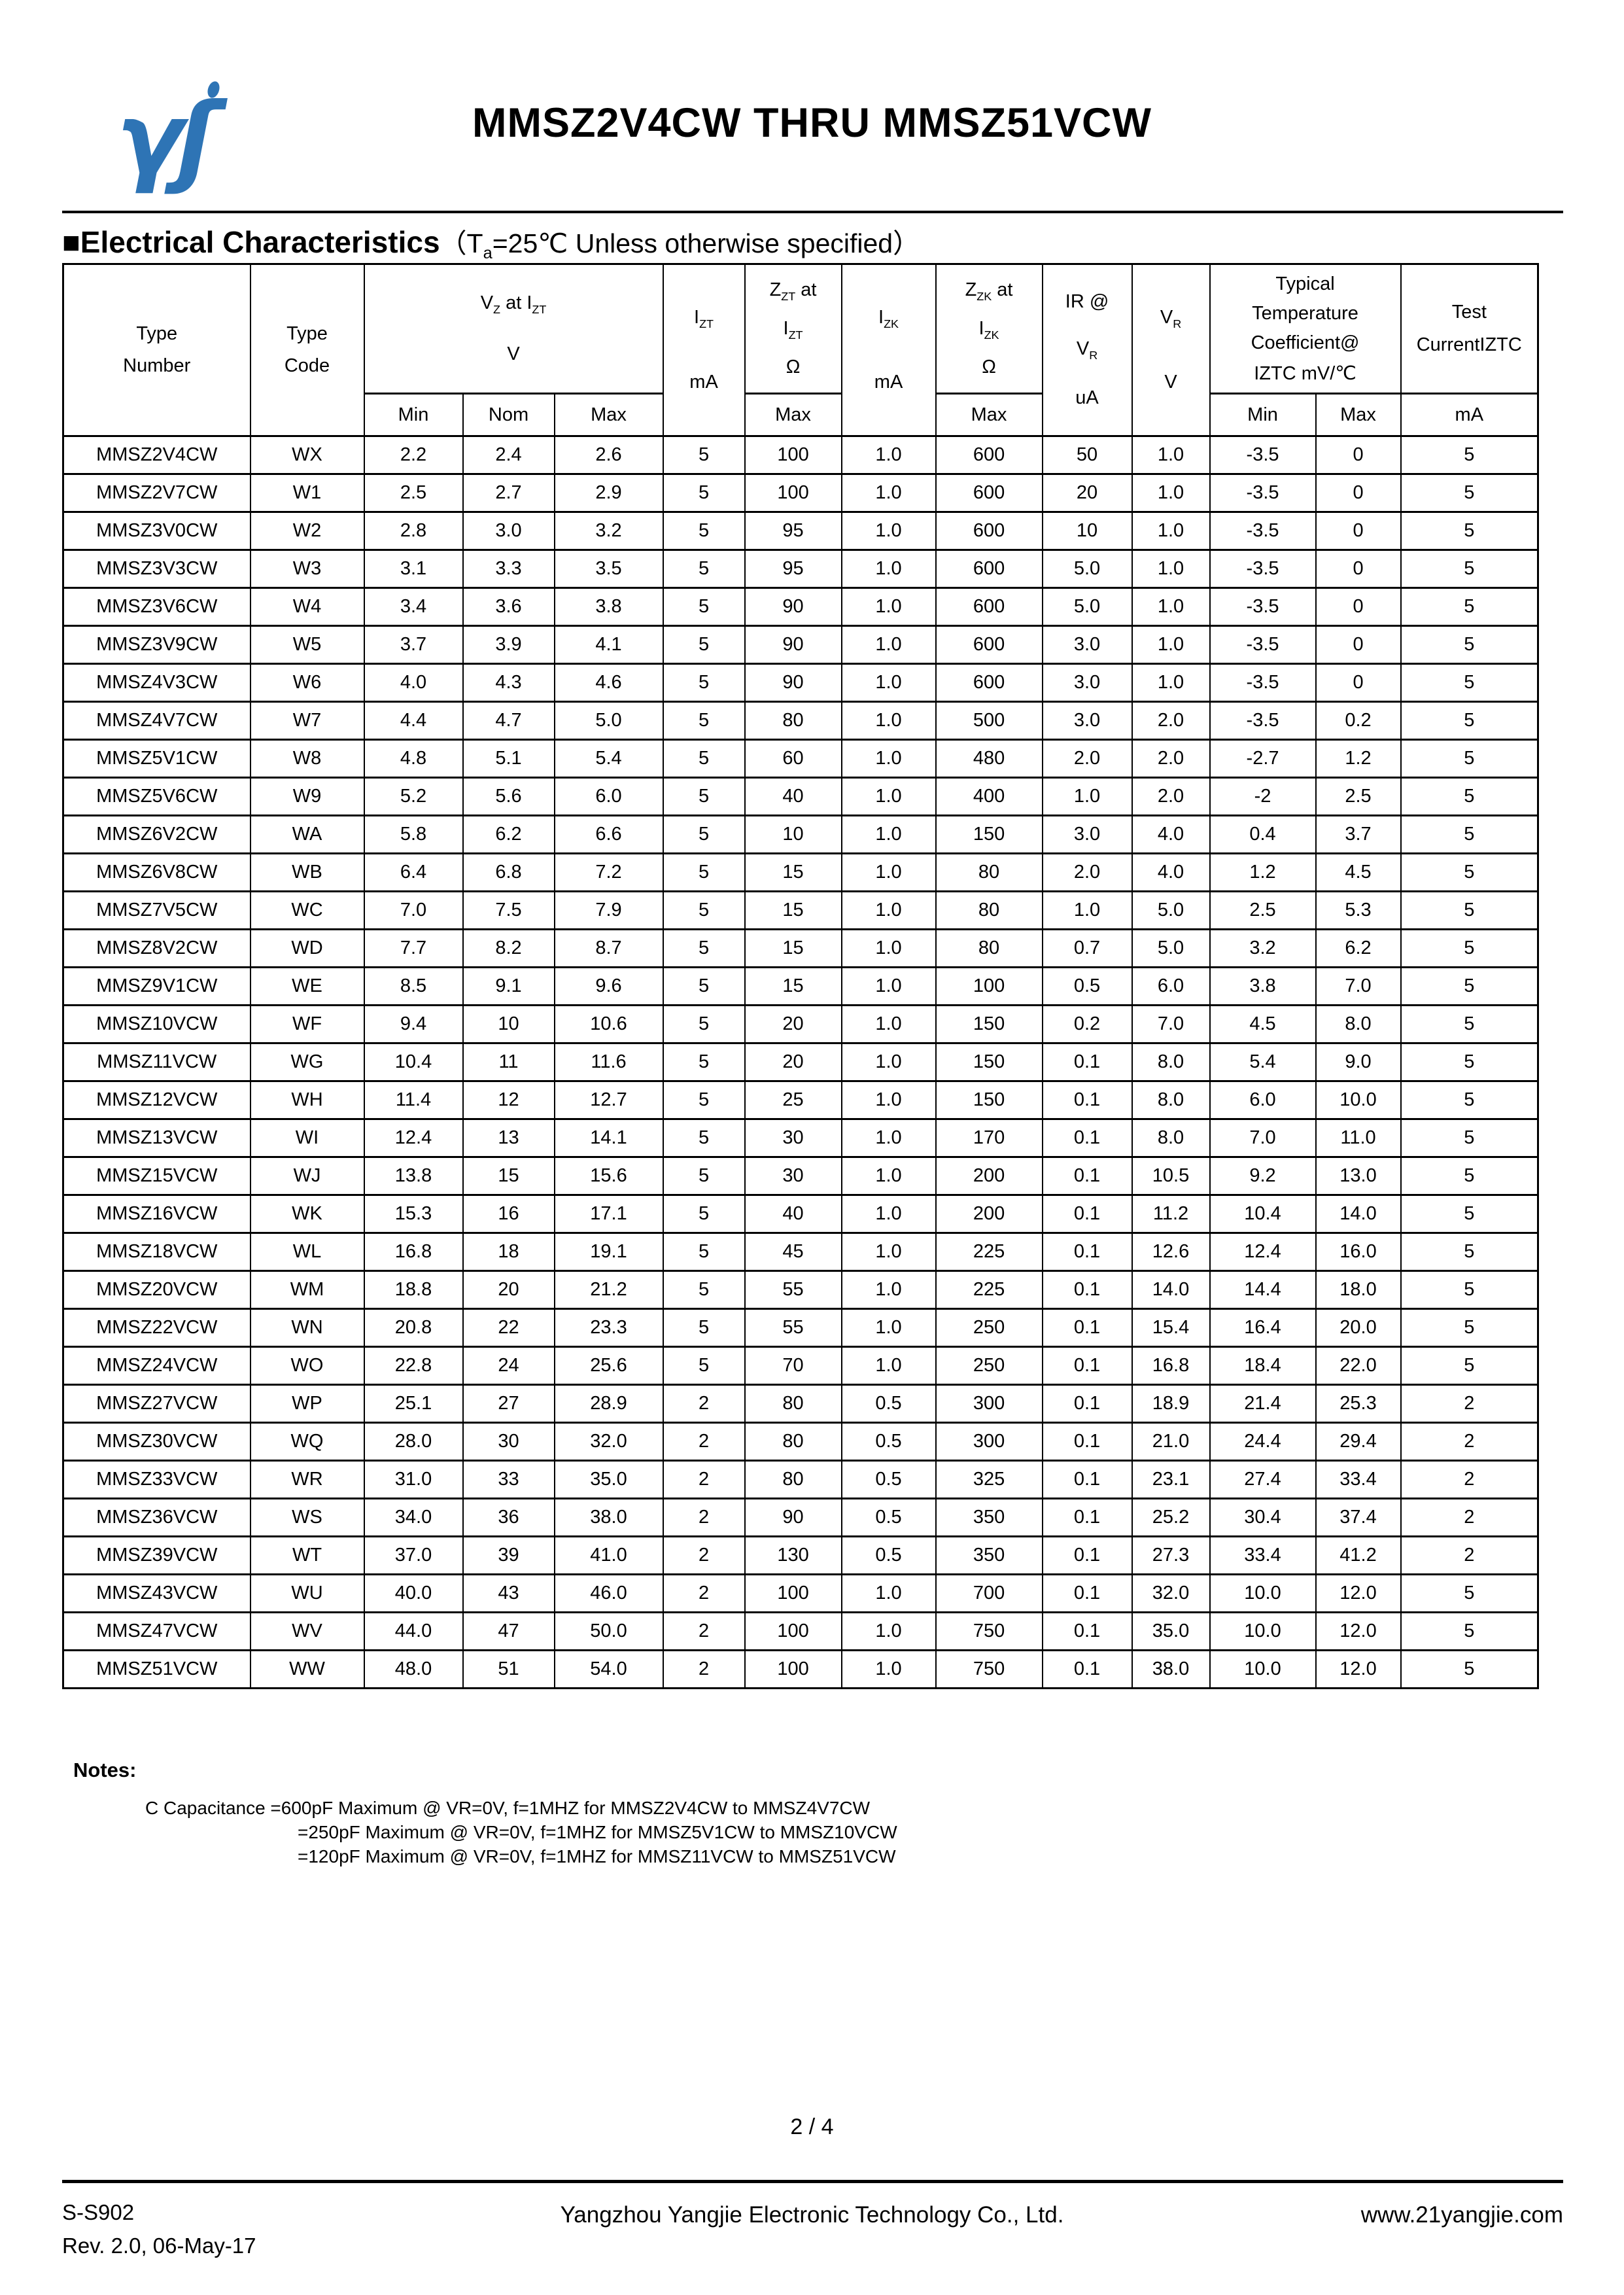  What do you see at coordinates (989, 759) in the screenshot?
I see `cell-zzk_max: 480` at bounding box center [989, 759].